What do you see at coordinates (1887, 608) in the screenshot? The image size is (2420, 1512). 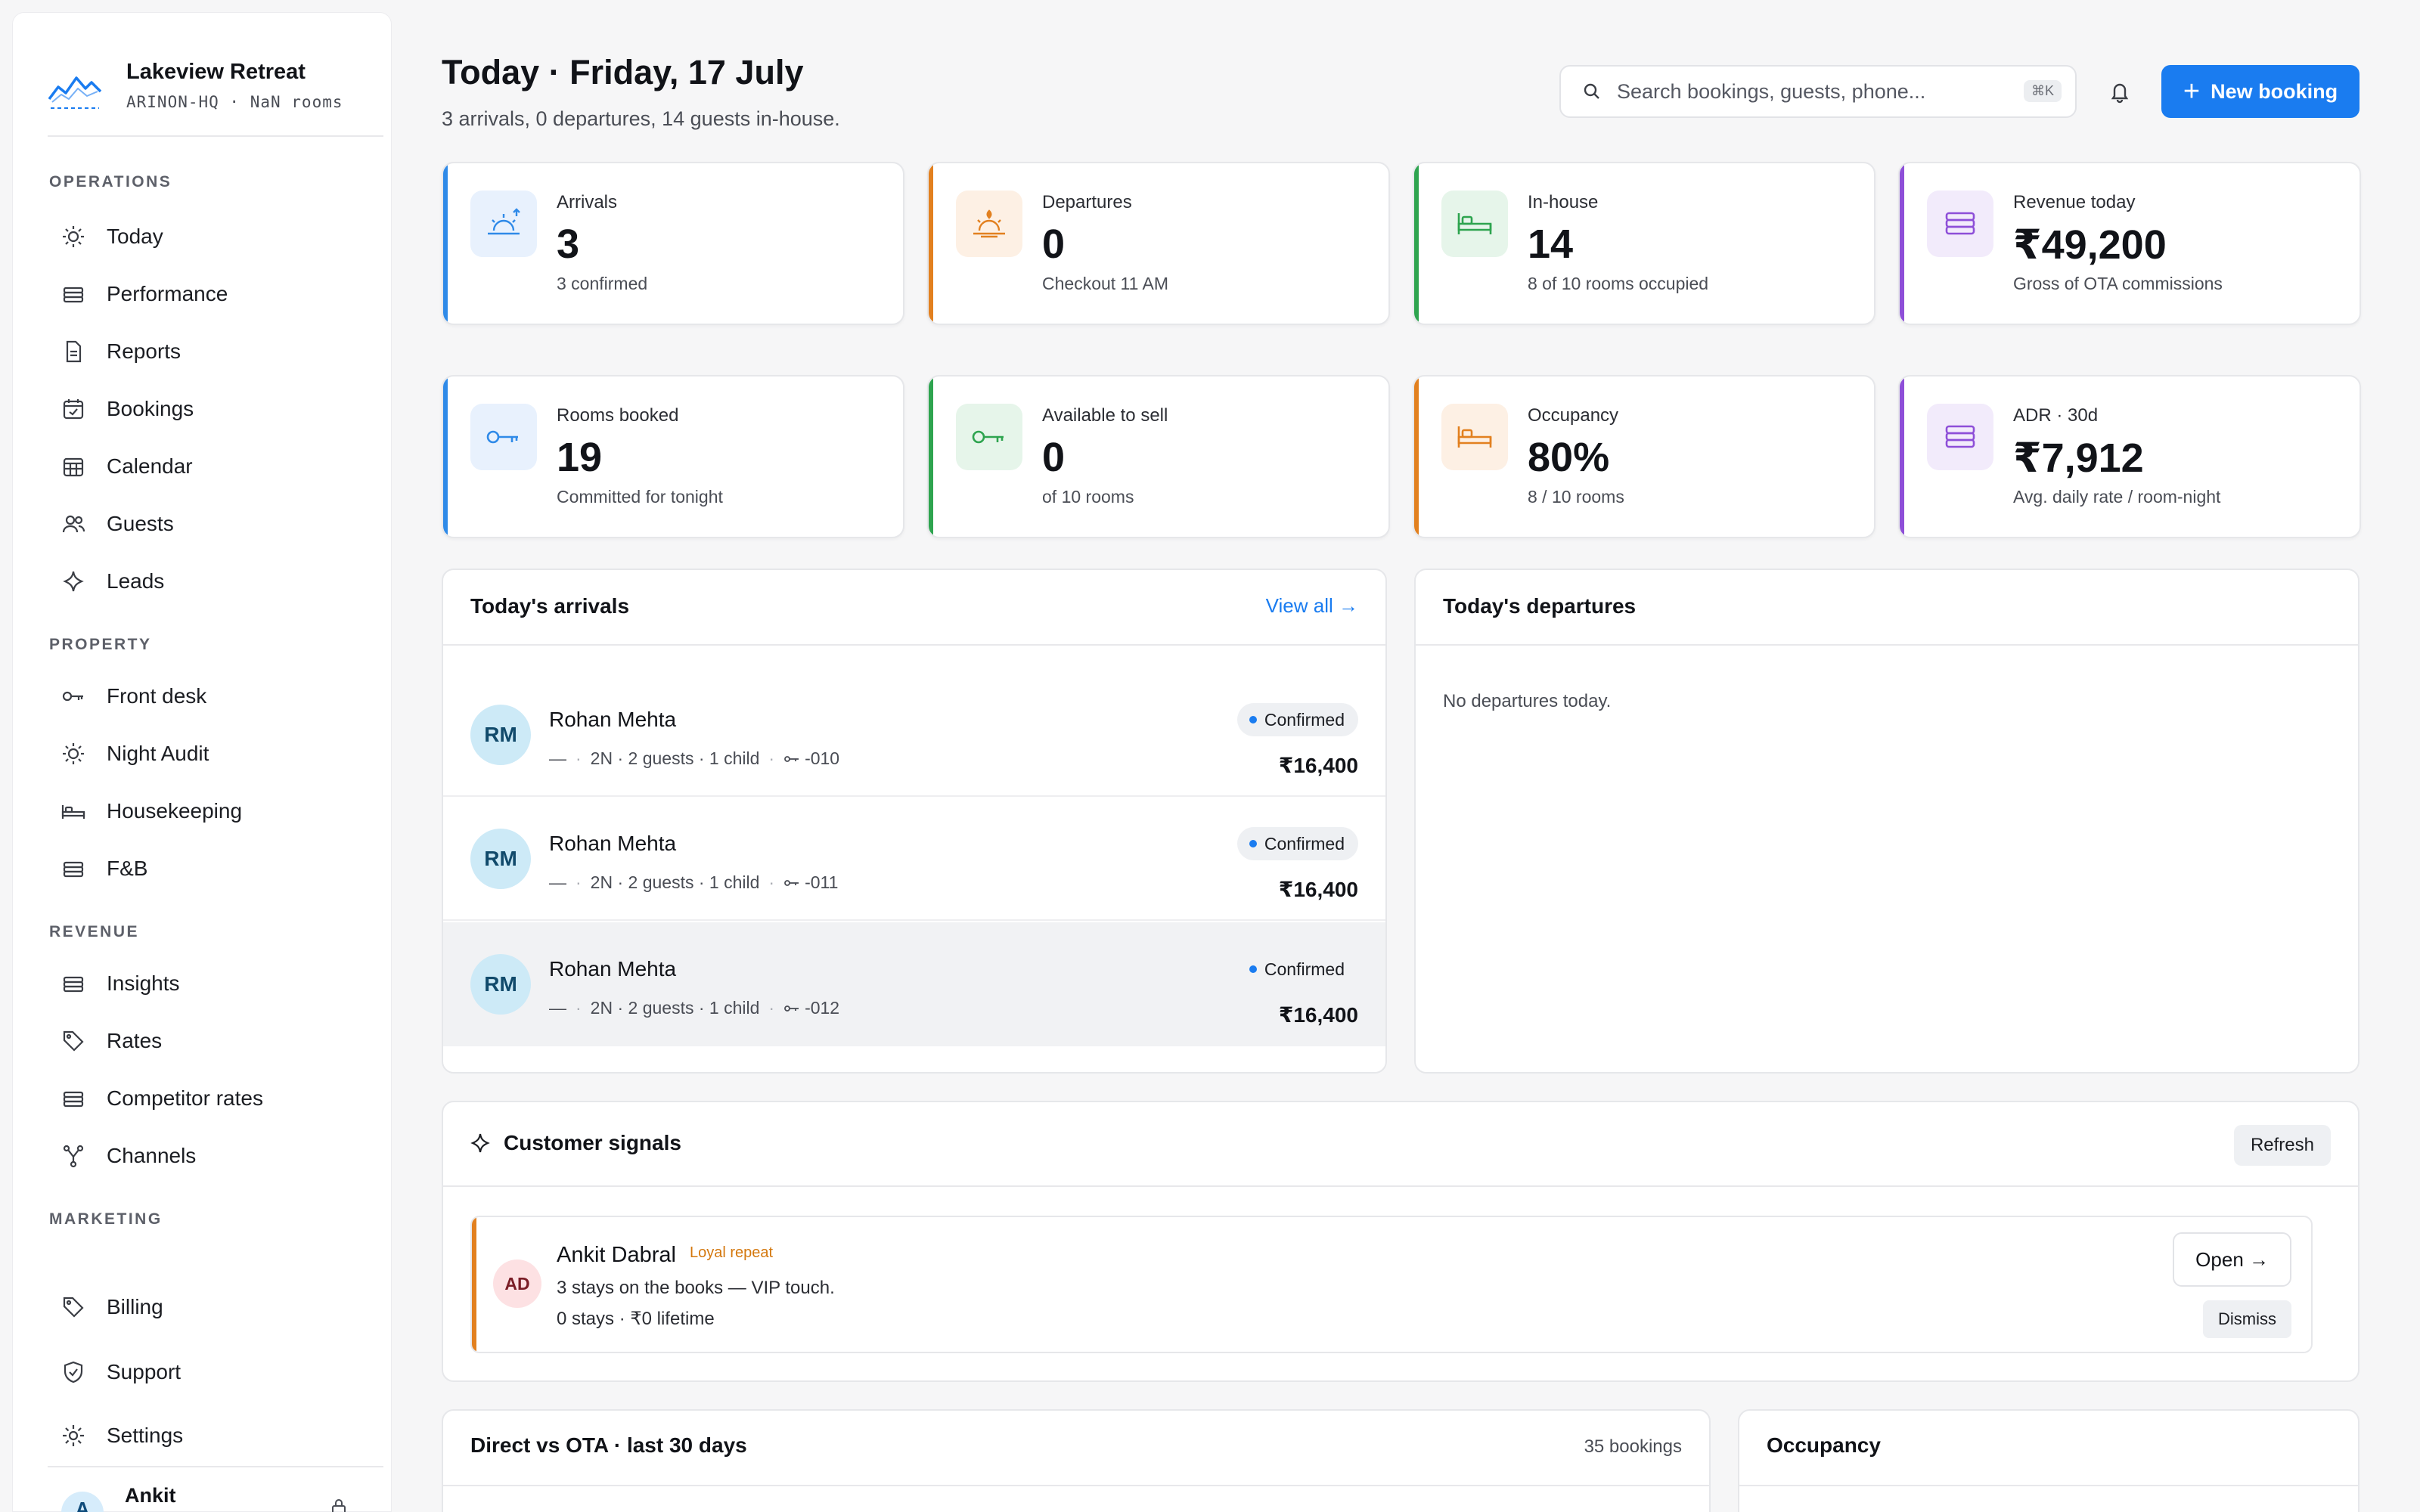 I see `panel-header: Today's departures` at bounding box center [1887, 608].